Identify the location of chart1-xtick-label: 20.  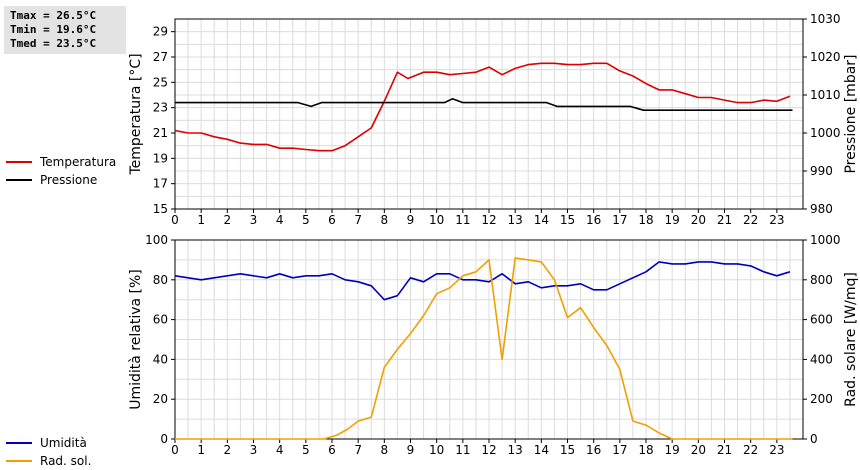
(698, 220).